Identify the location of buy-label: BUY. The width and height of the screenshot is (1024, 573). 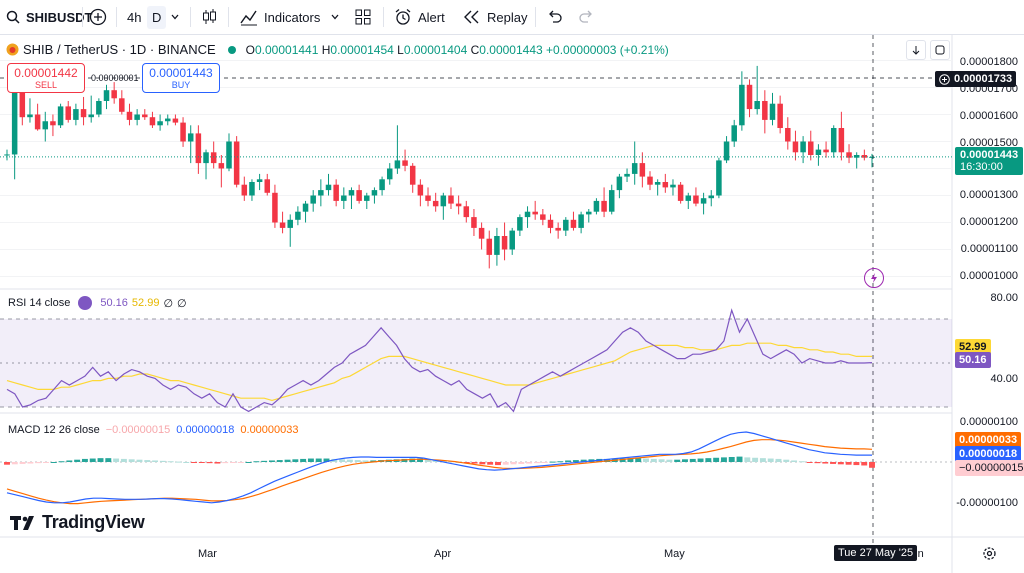
(181, 85).